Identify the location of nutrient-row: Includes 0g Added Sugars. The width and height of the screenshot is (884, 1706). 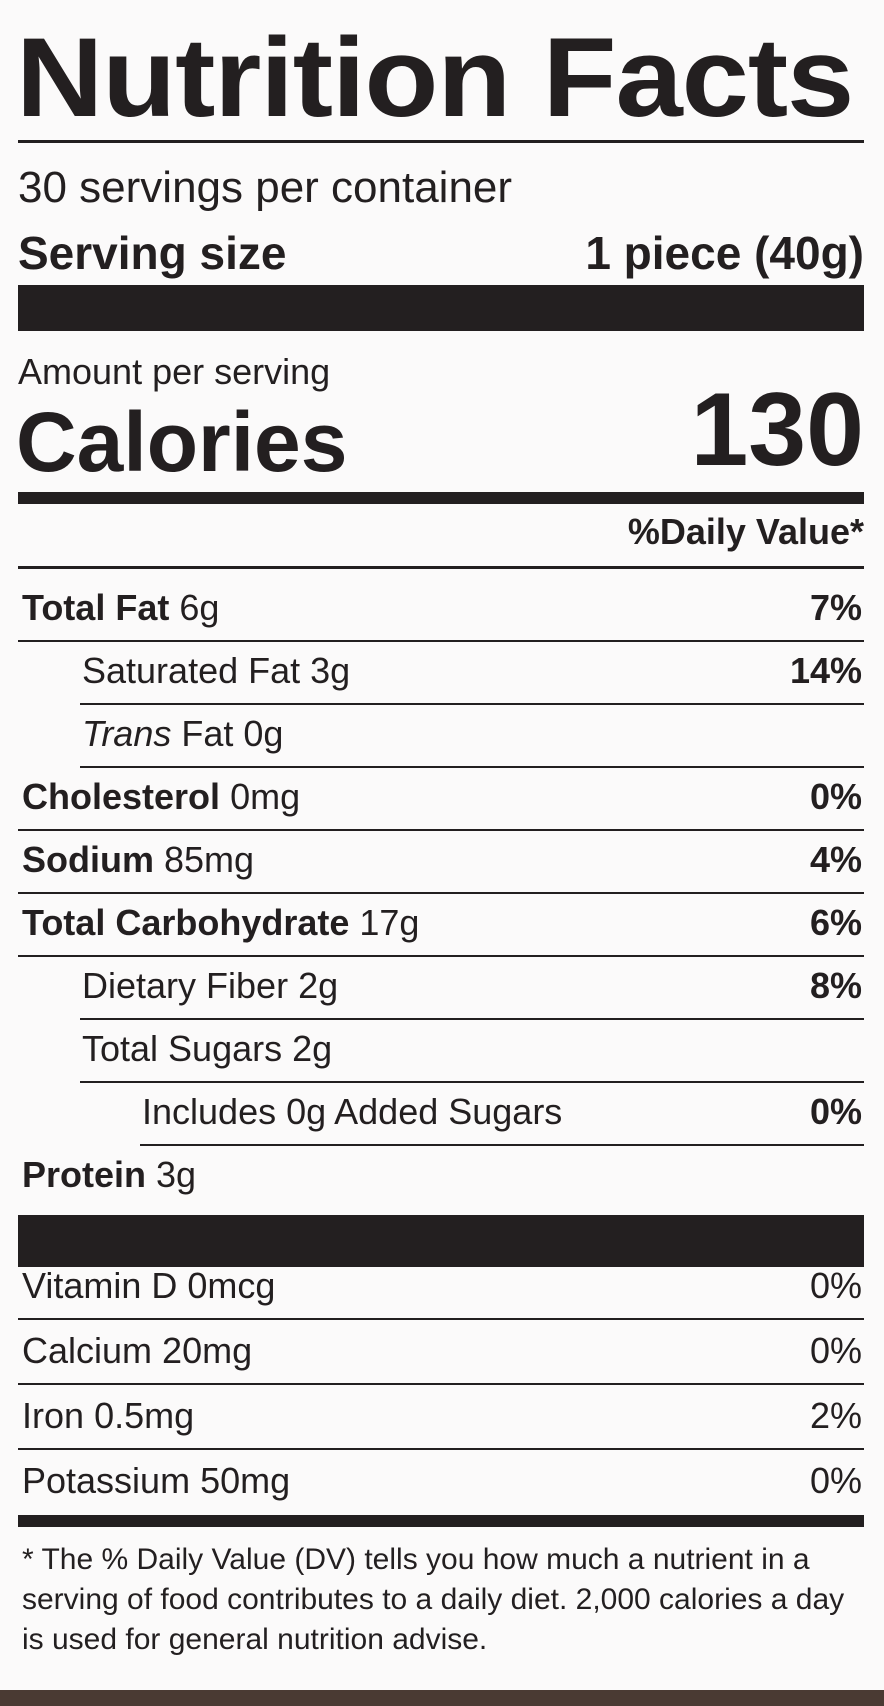
(352, 1112).